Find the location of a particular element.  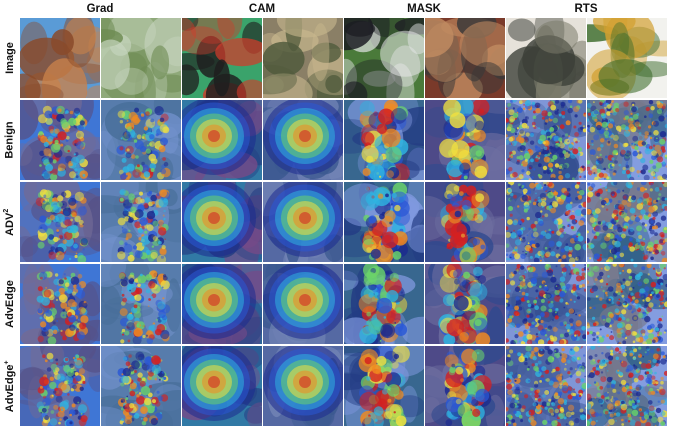

heatmap-leopard-row1 is located at coordinates (303, 140).